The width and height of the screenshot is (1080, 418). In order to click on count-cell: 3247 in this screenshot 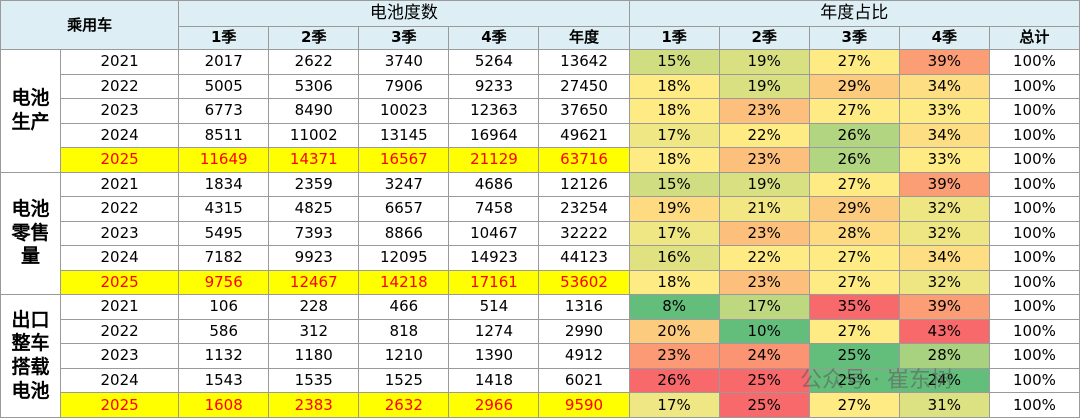, I will do `click(404, 184)`.